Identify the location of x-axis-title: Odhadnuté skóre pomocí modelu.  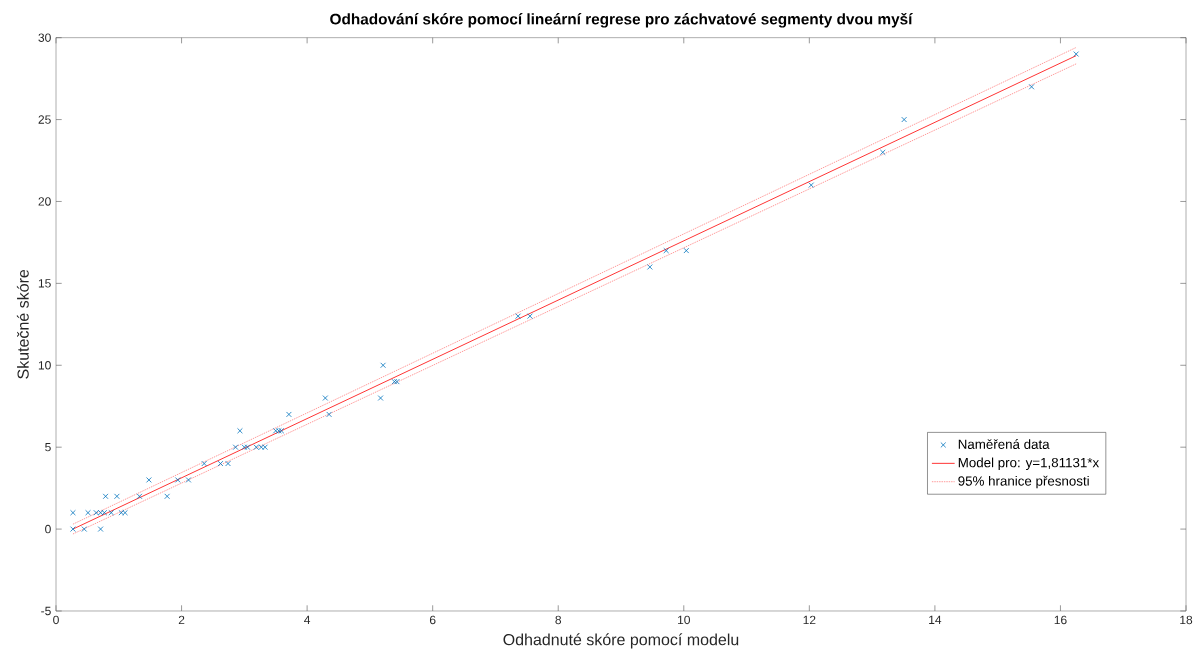
(621, 641).